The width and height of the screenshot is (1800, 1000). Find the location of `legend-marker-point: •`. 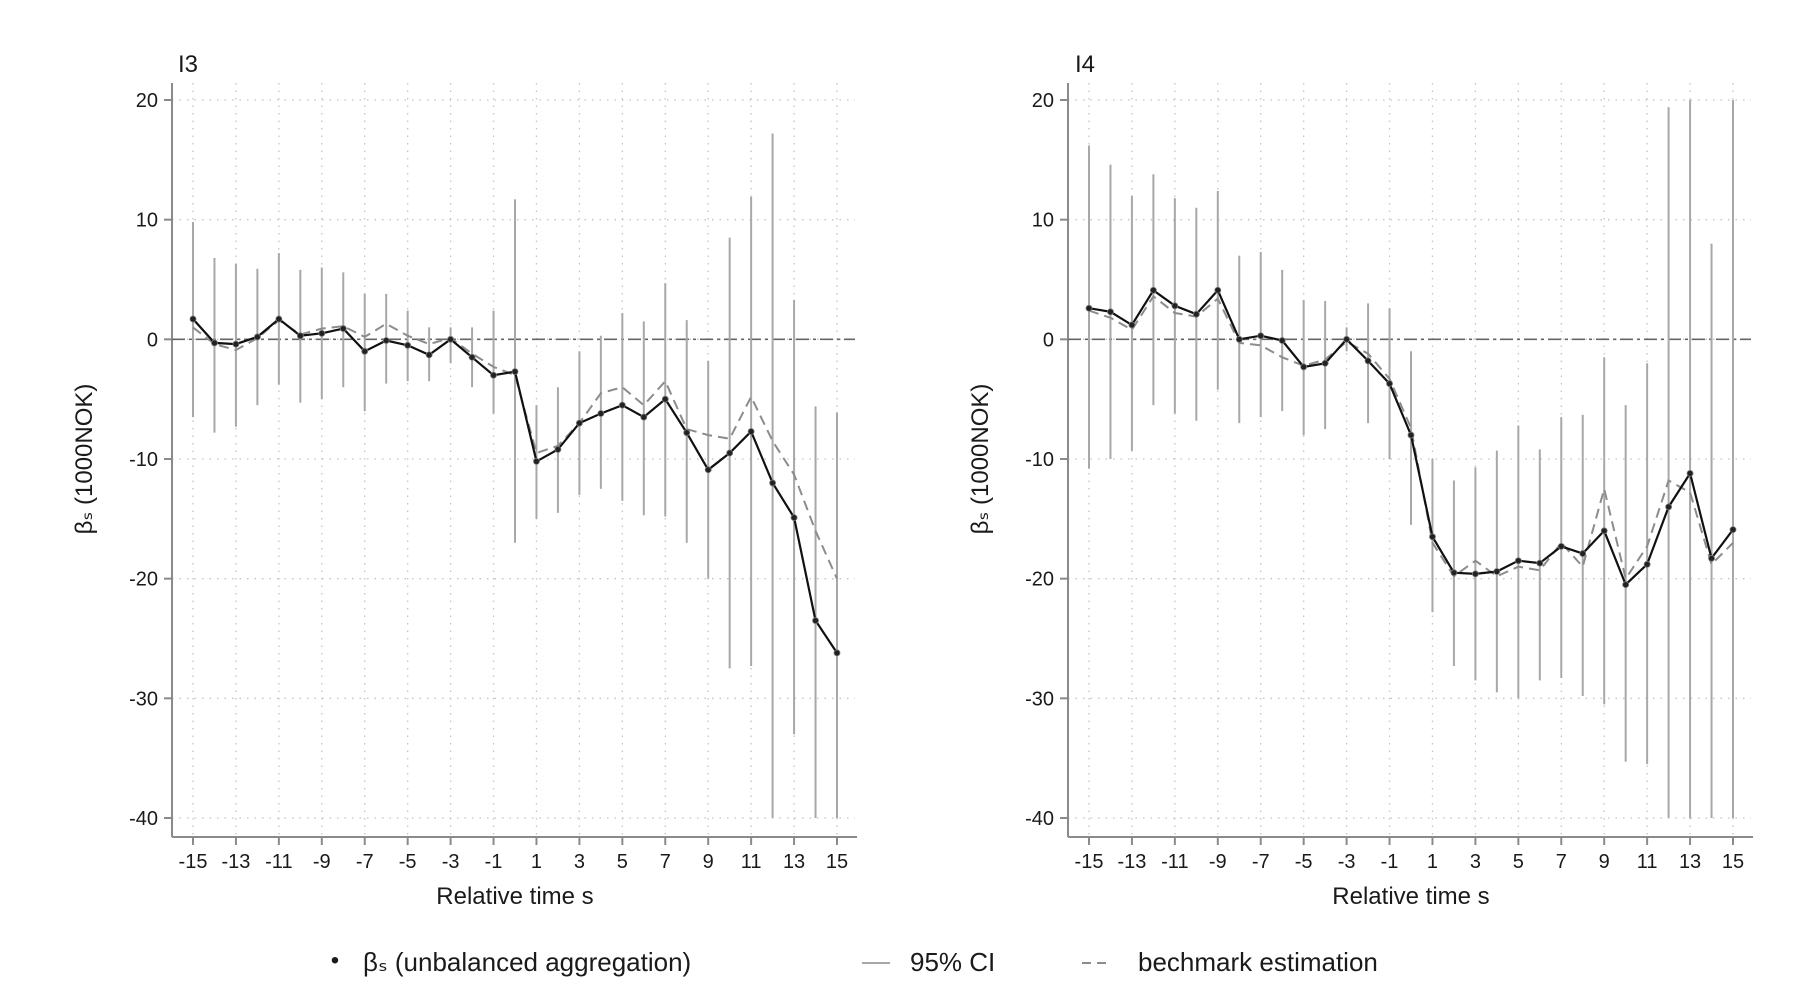

legend-marker-point: • is located at coordinates (335, 960).